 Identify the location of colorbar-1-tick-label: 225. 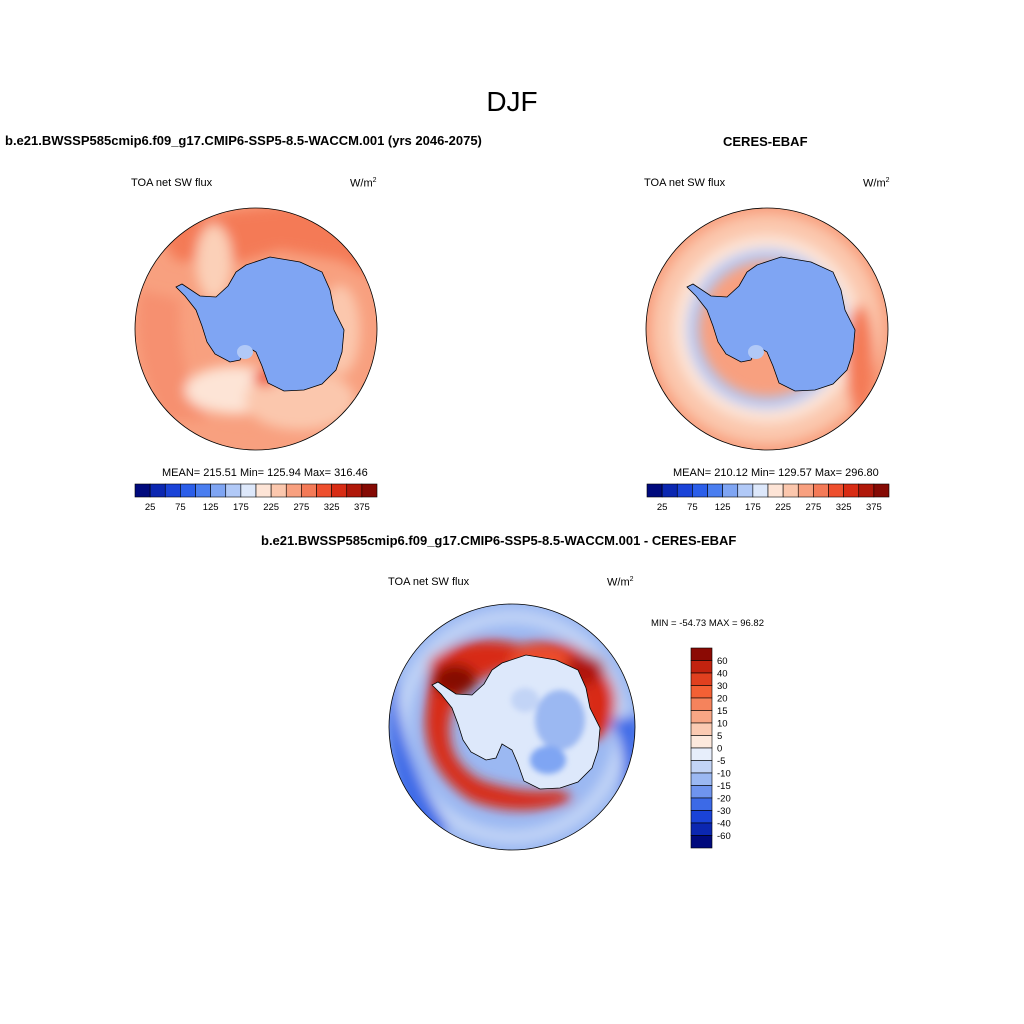
(271, 507).